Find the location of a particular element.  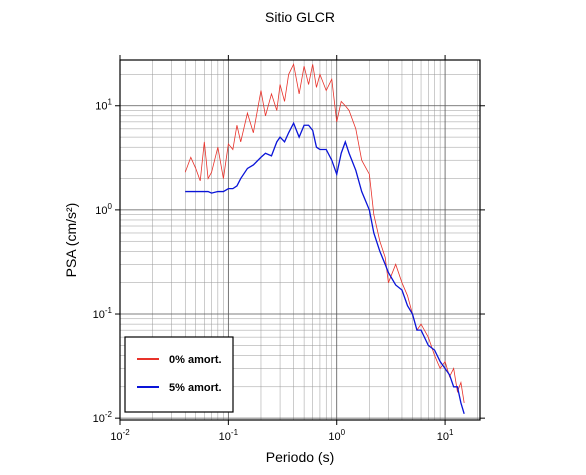

chart-title: Sitio GLCR is located at coordinates (300, 17).